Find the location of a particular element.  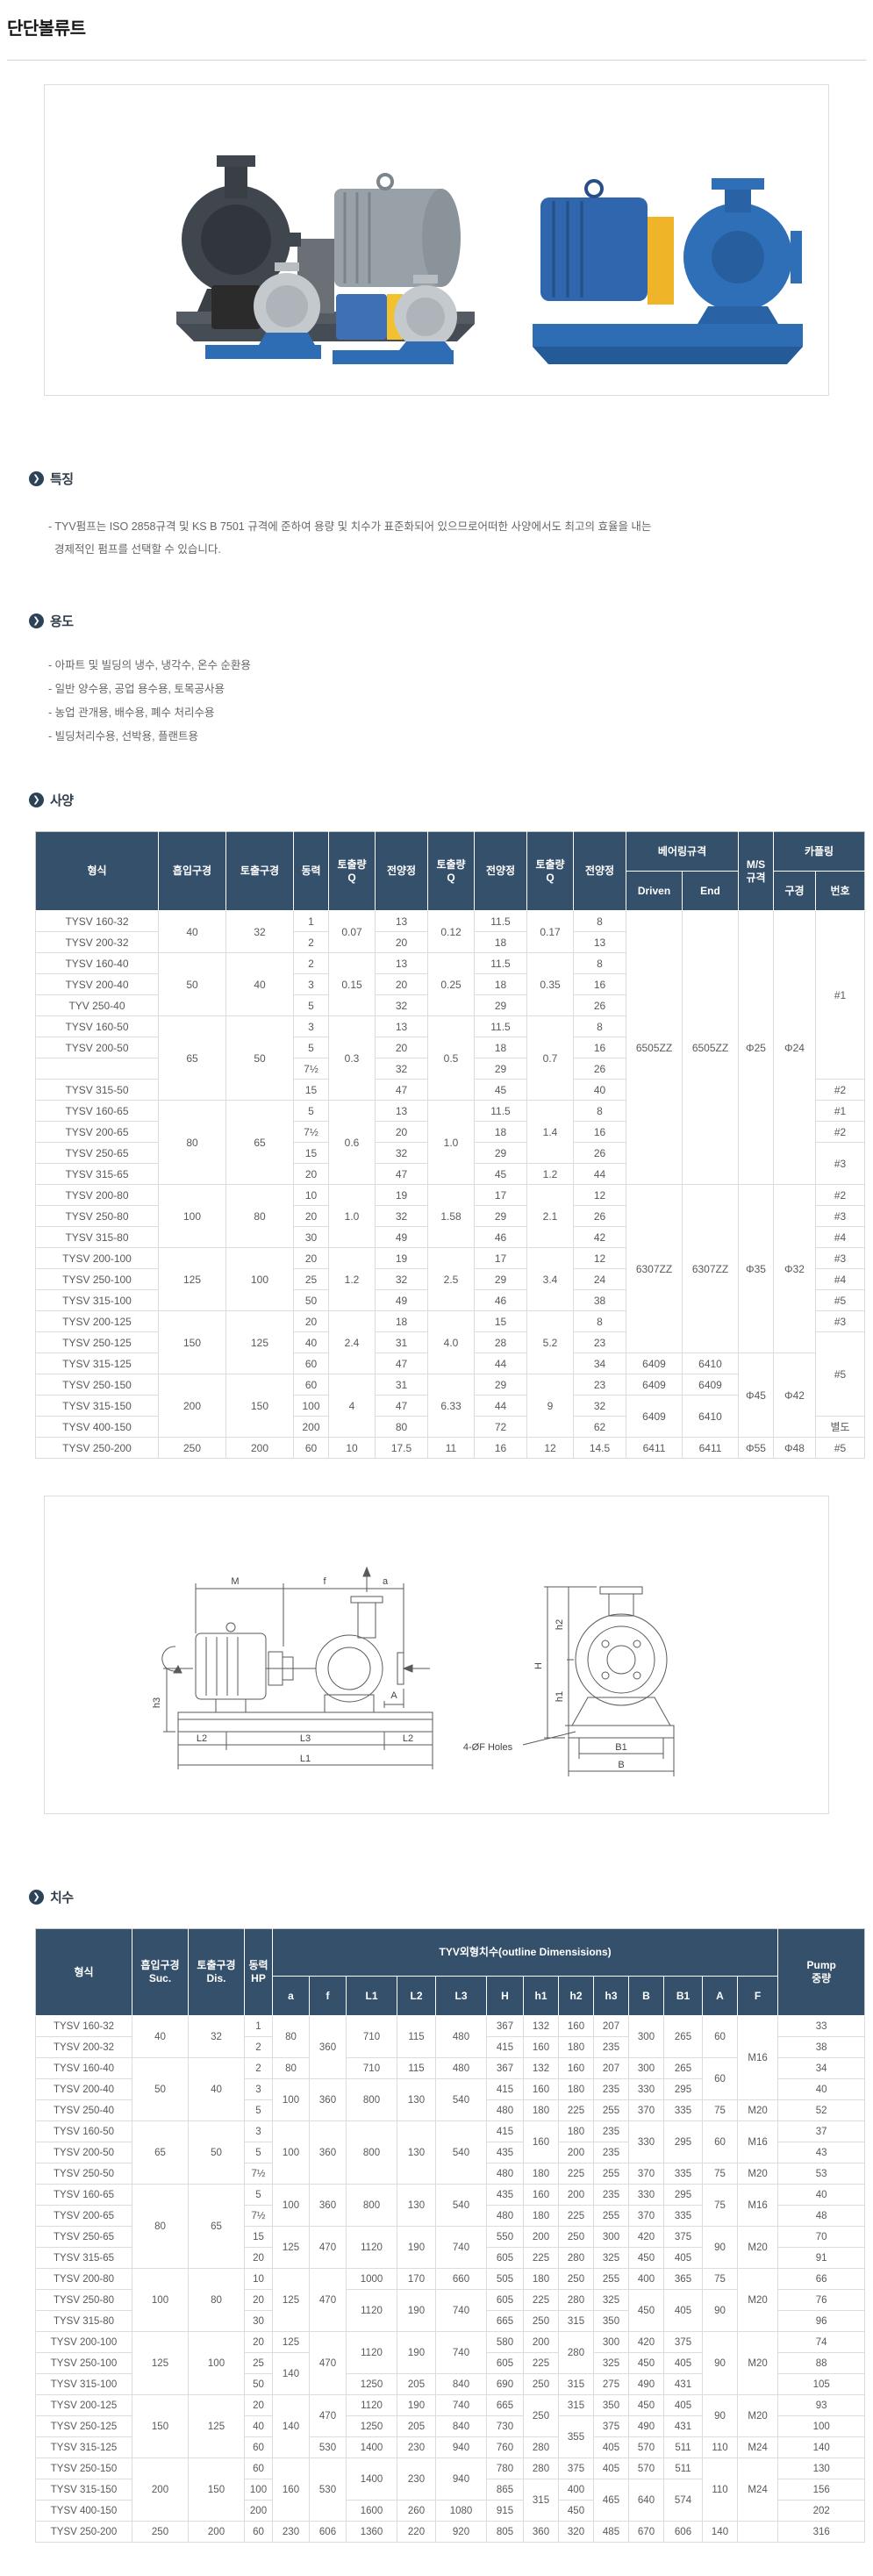

header-cell: 흡입구경 Suc. is located at coordinates (160, 1972).